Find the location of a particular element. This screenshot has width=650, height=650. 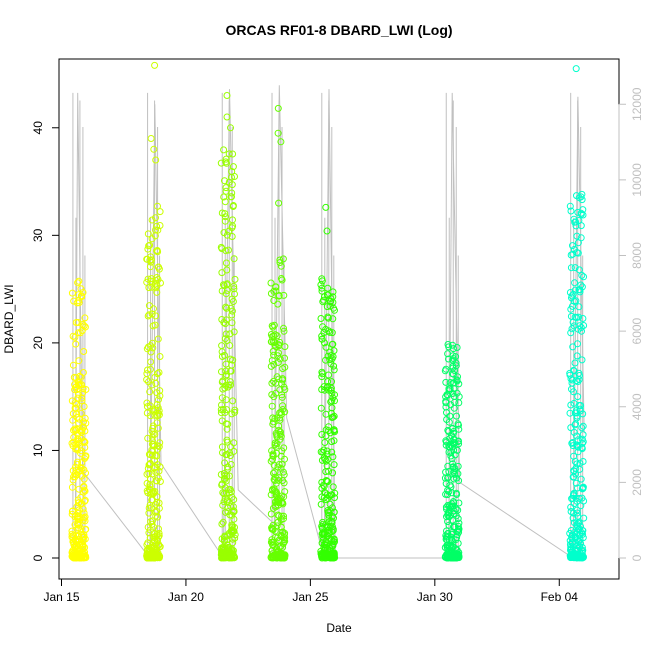

y2-tick-label: 4000 is located at coordinates (637, 406).